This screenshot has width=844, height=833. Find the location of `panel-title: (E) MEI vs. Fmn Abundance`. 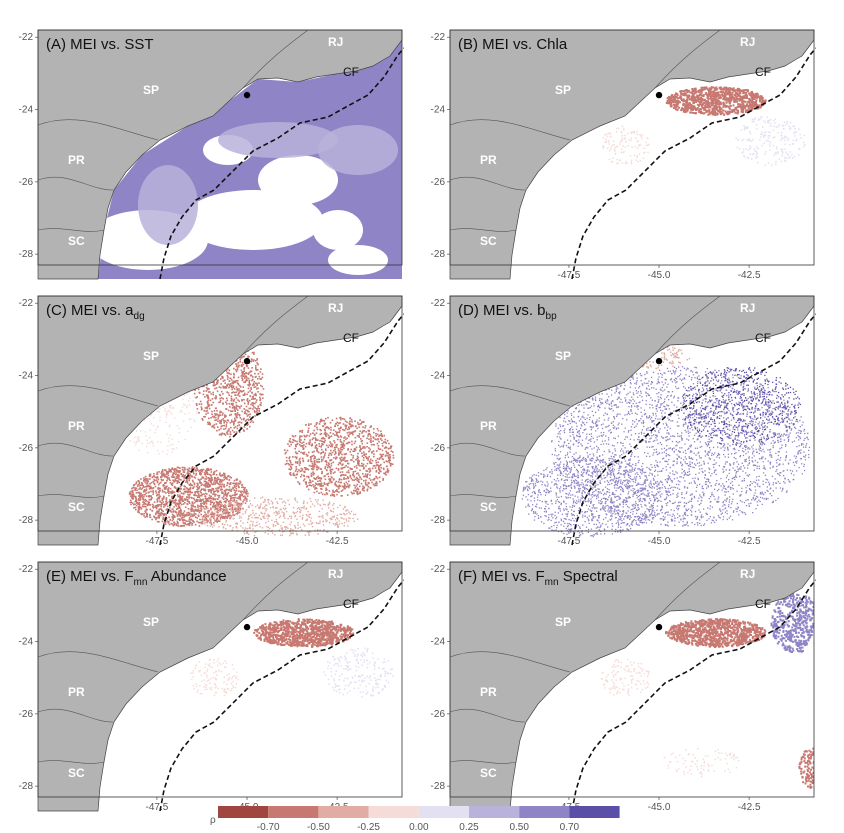

panel-title: (E) MEI vs. Fmn Abundance is located at coordinates (136, 578).